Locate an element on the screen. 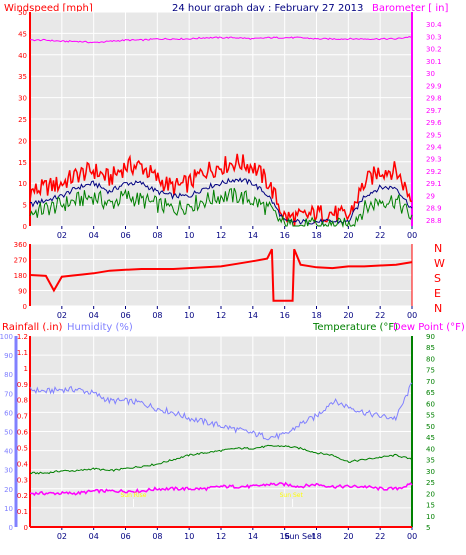 The height and width of the screenshot is (555, 466). barometer-line is located at coordinates (221, 39).